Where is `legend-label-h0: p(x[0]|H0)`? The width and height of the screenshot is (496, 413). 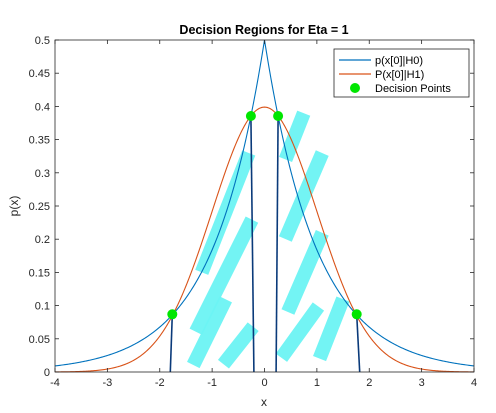 legend-label-h0: p(x[0]|H0) is located at coordinates (399, 61).